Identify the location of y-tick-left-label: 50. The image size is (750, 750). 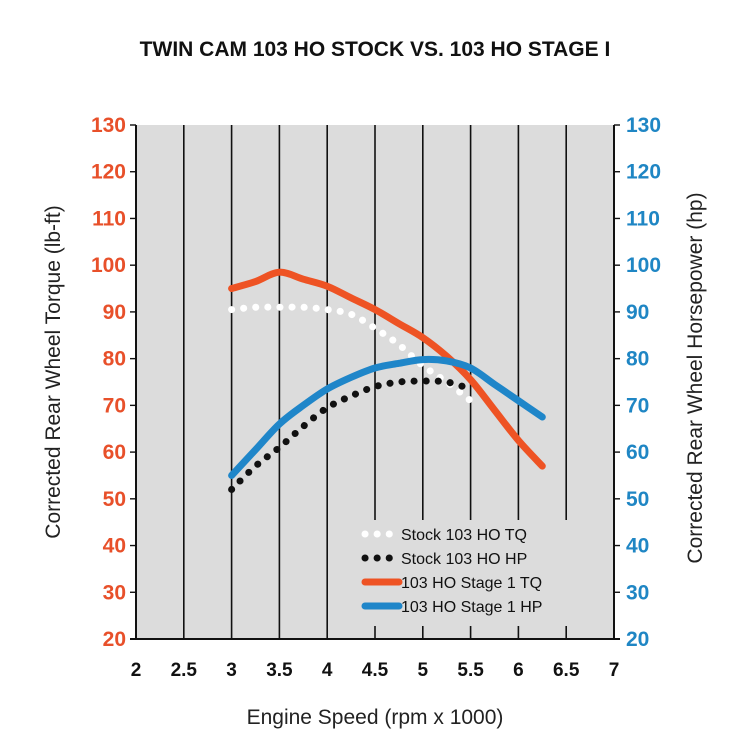
(114, 499).